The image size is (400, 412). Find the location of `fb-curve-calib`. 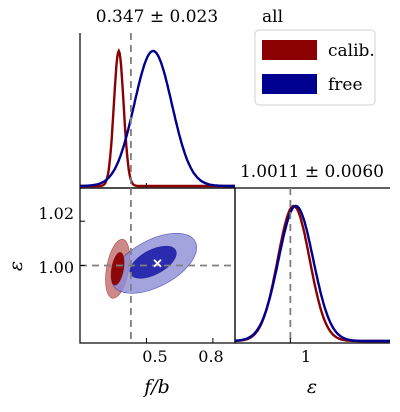

fb-curve-calib is located at coordinates (157, 118).